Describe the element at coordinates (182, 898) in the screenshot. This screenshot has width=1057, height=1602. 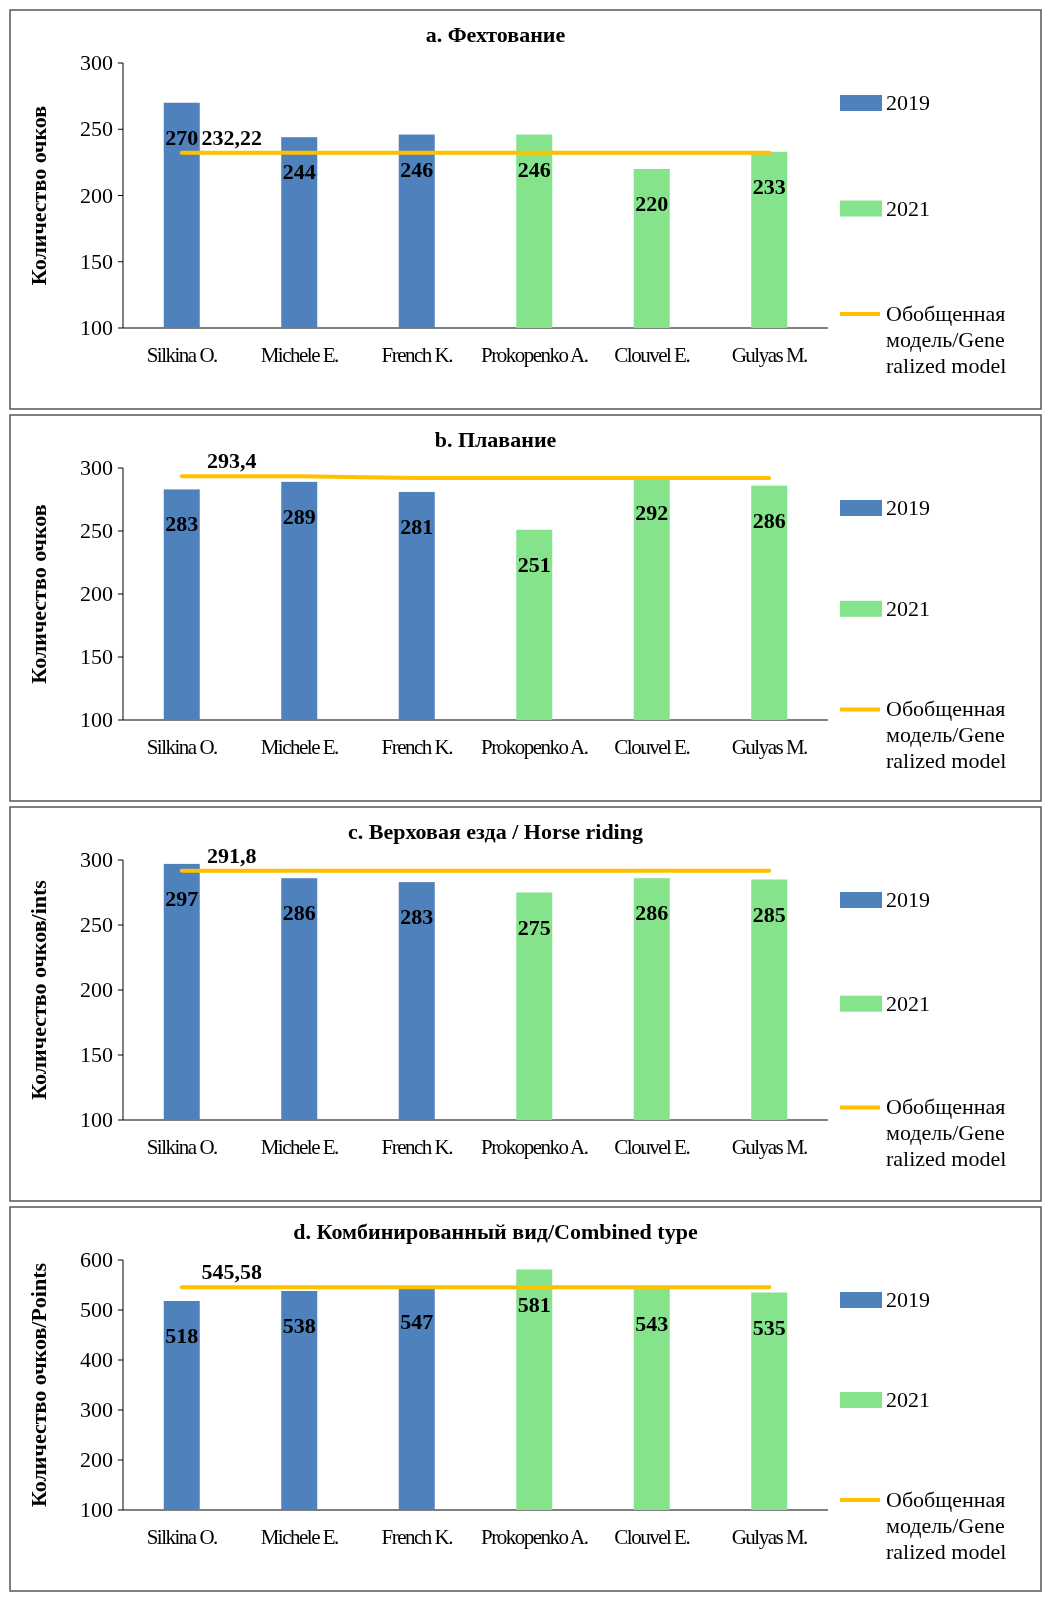
I see `data-label: 297` at that location.